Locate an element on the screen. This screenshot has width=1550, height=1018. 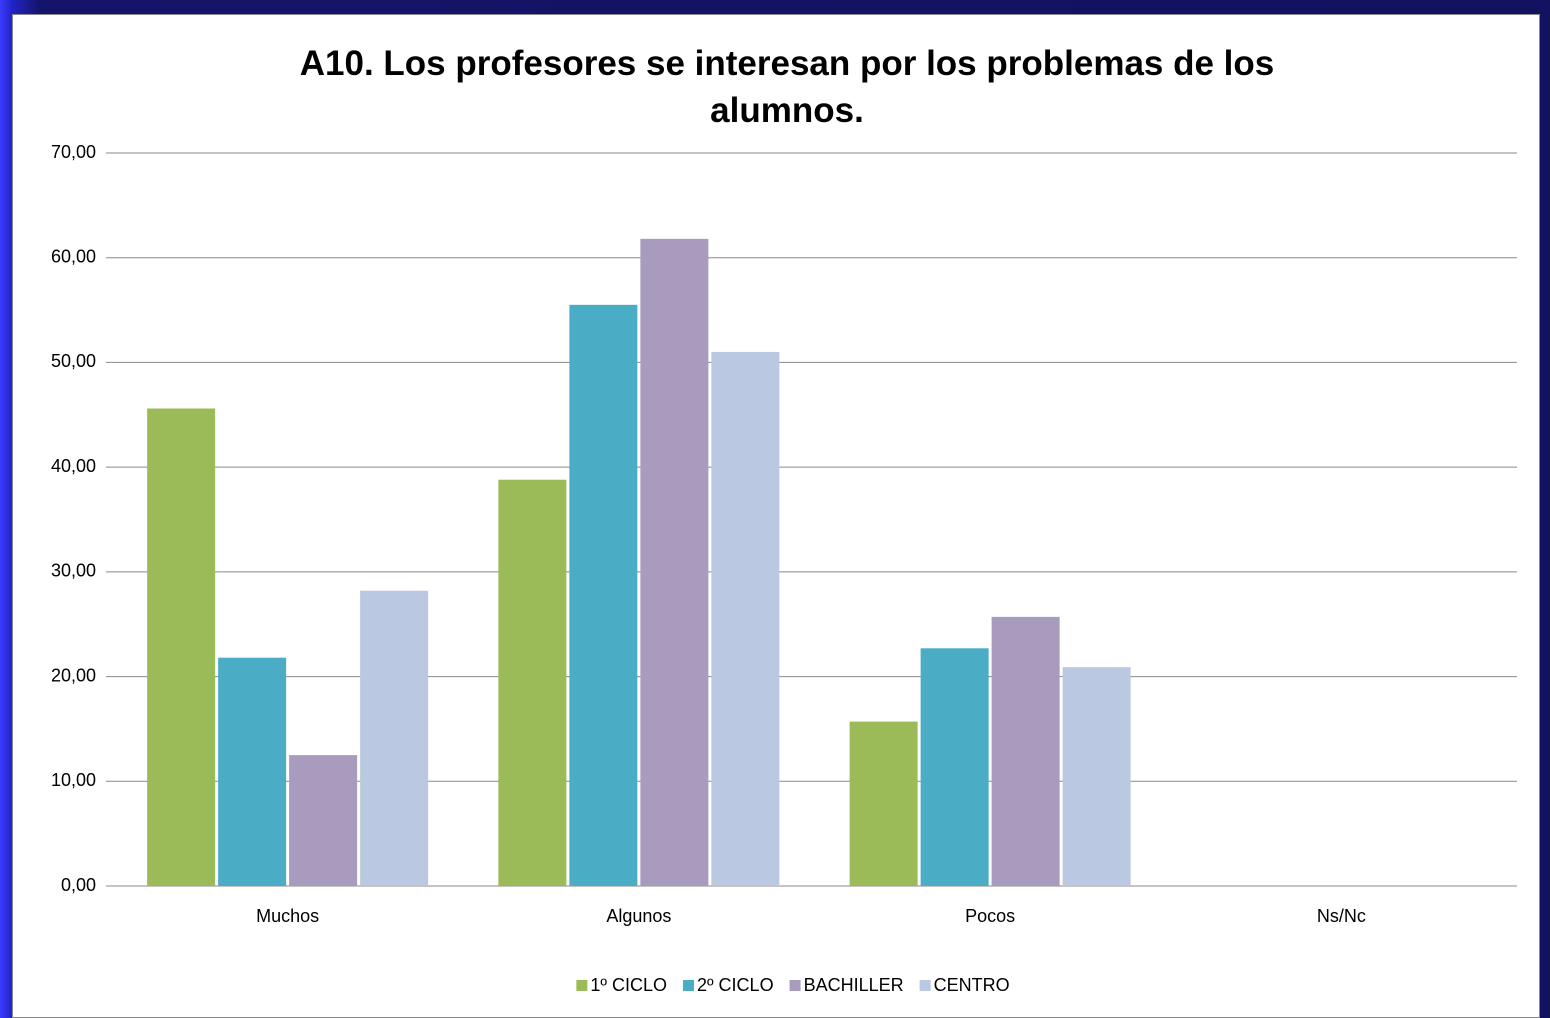
legend-label: BACHILLER is located at coordinates (854, 985).